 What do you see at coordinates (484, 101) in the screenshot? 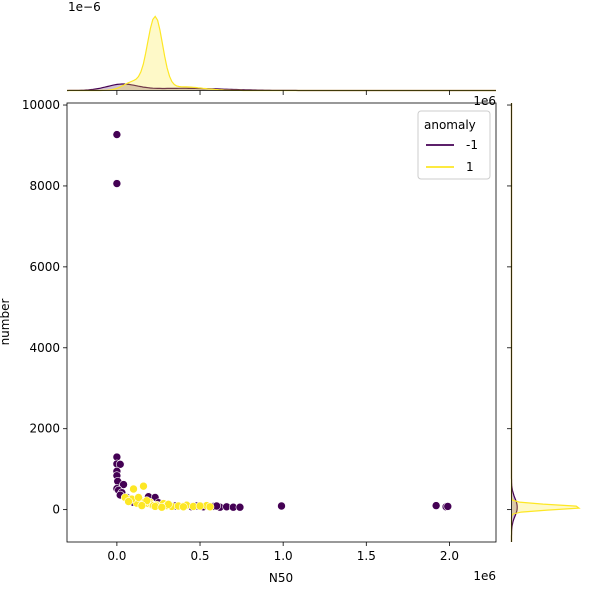
I see `y-offset-label: 1e6` at bounding box center [484, 101].